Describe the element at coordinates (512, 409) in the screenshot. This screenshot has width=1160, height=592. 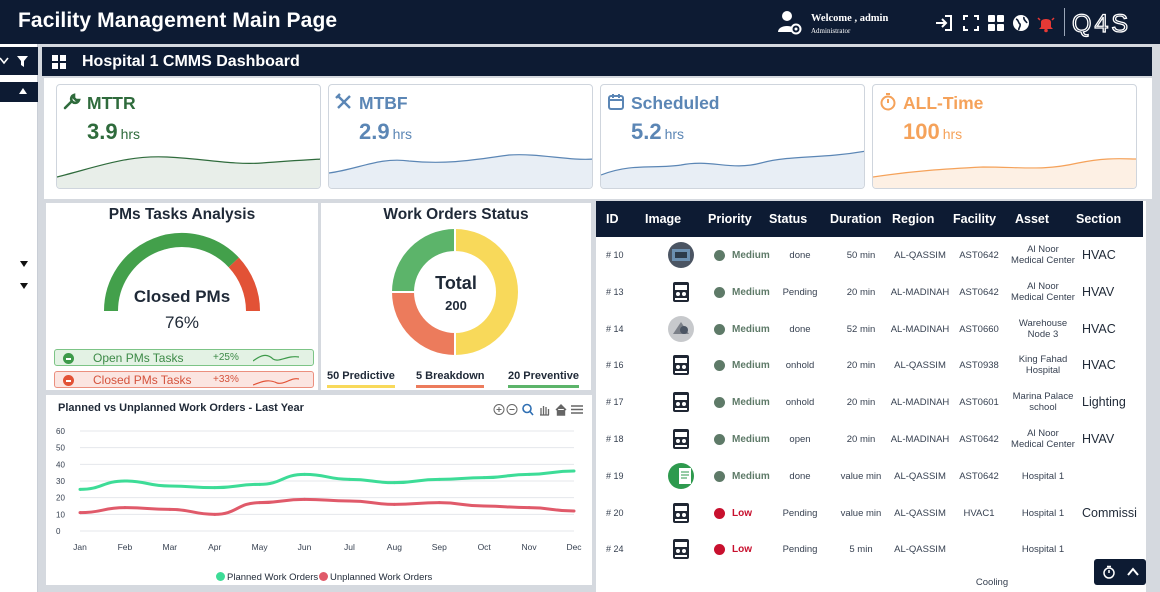
I see `zoom-out-icon` at that location.